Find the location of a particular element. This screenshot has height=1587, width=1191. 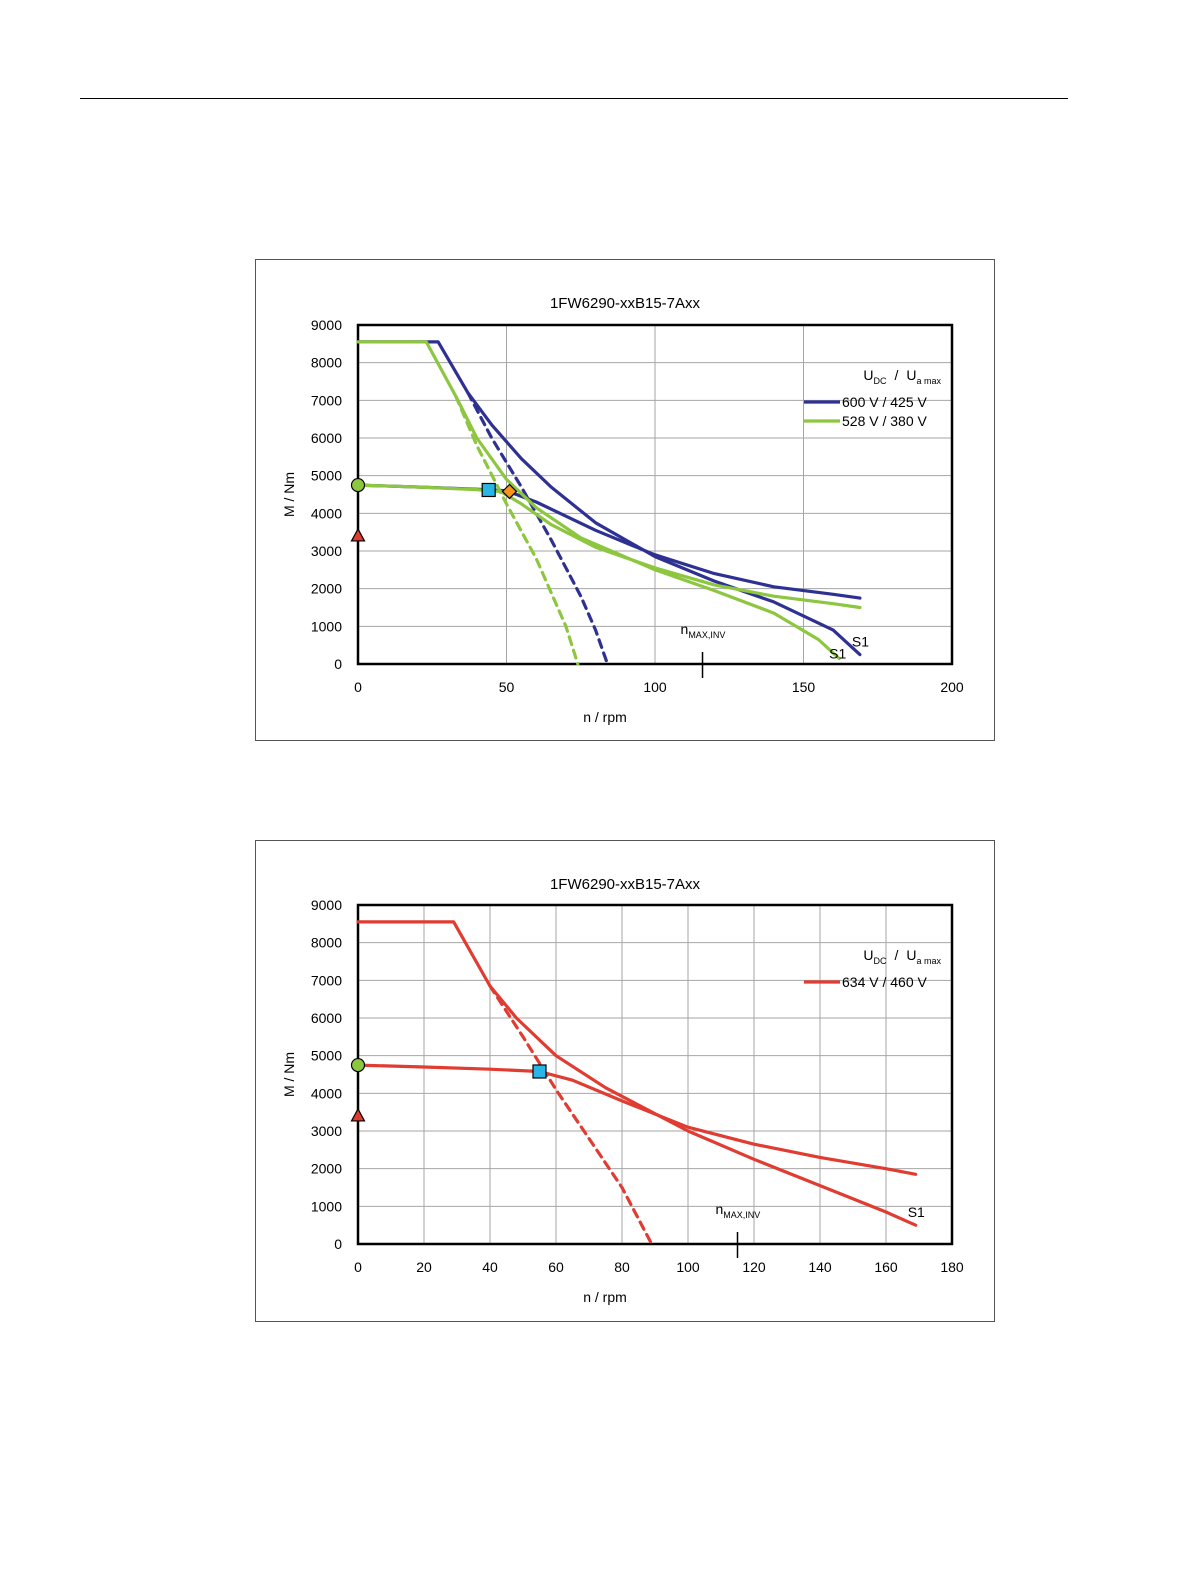

x-tick-label: 120 is located at coordinates (754, 1267).